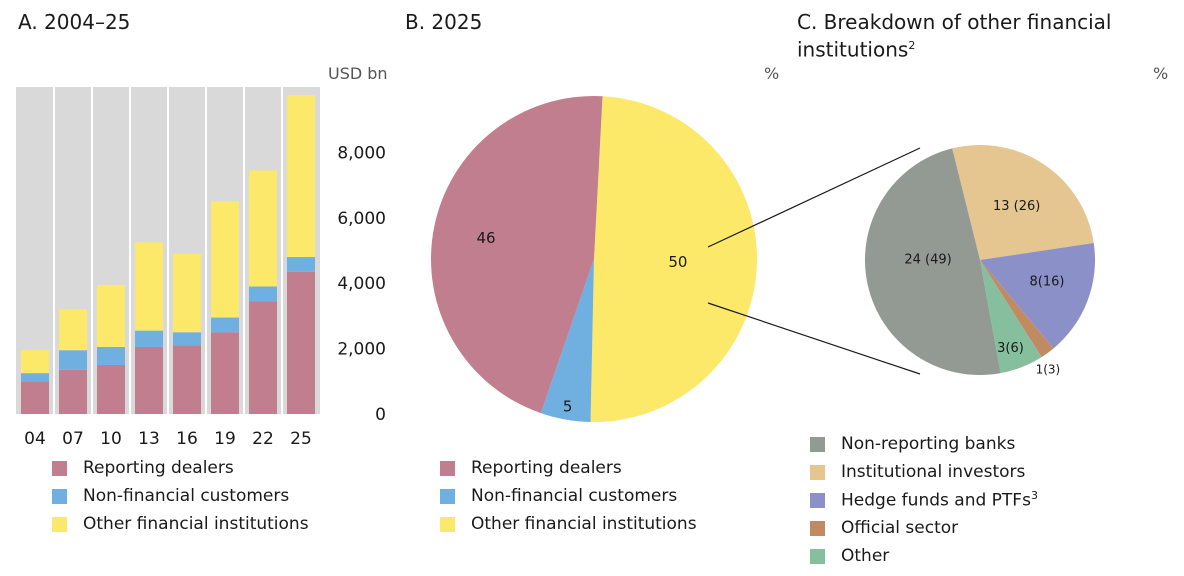  What do you see at coordinates (361, 153) in the screenshot?
I see `y-tick-label: 8,000` at bounding box center [361, 153].